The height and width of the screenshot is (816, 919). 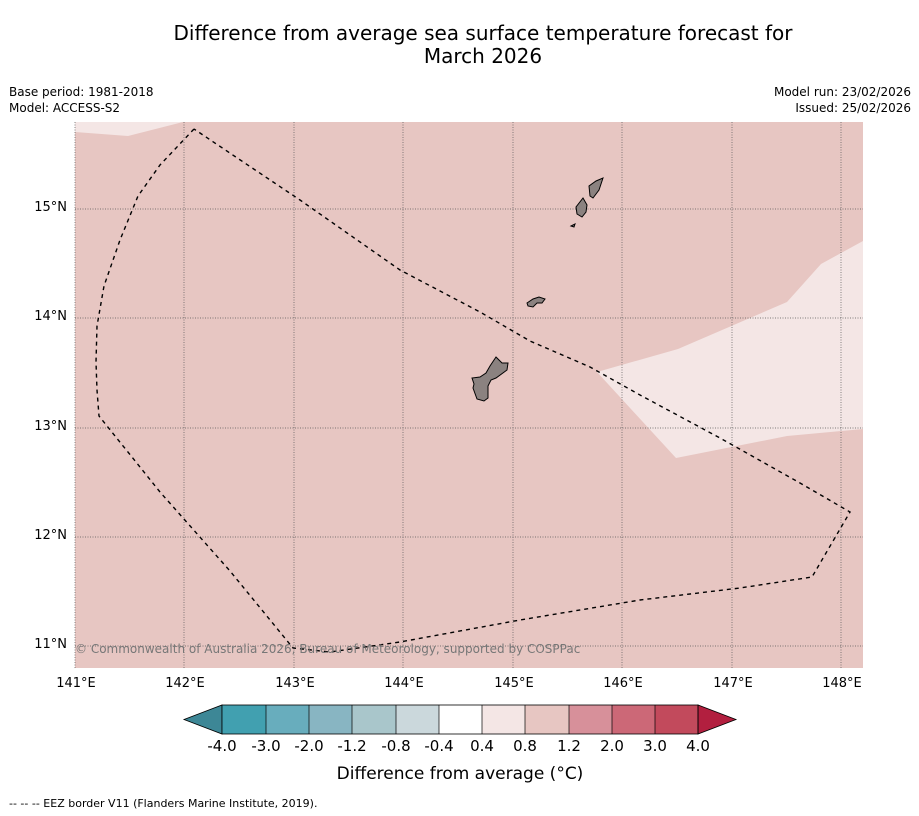 I want to click on colorbar-label-unit: °C), so click(x=570, y=774).